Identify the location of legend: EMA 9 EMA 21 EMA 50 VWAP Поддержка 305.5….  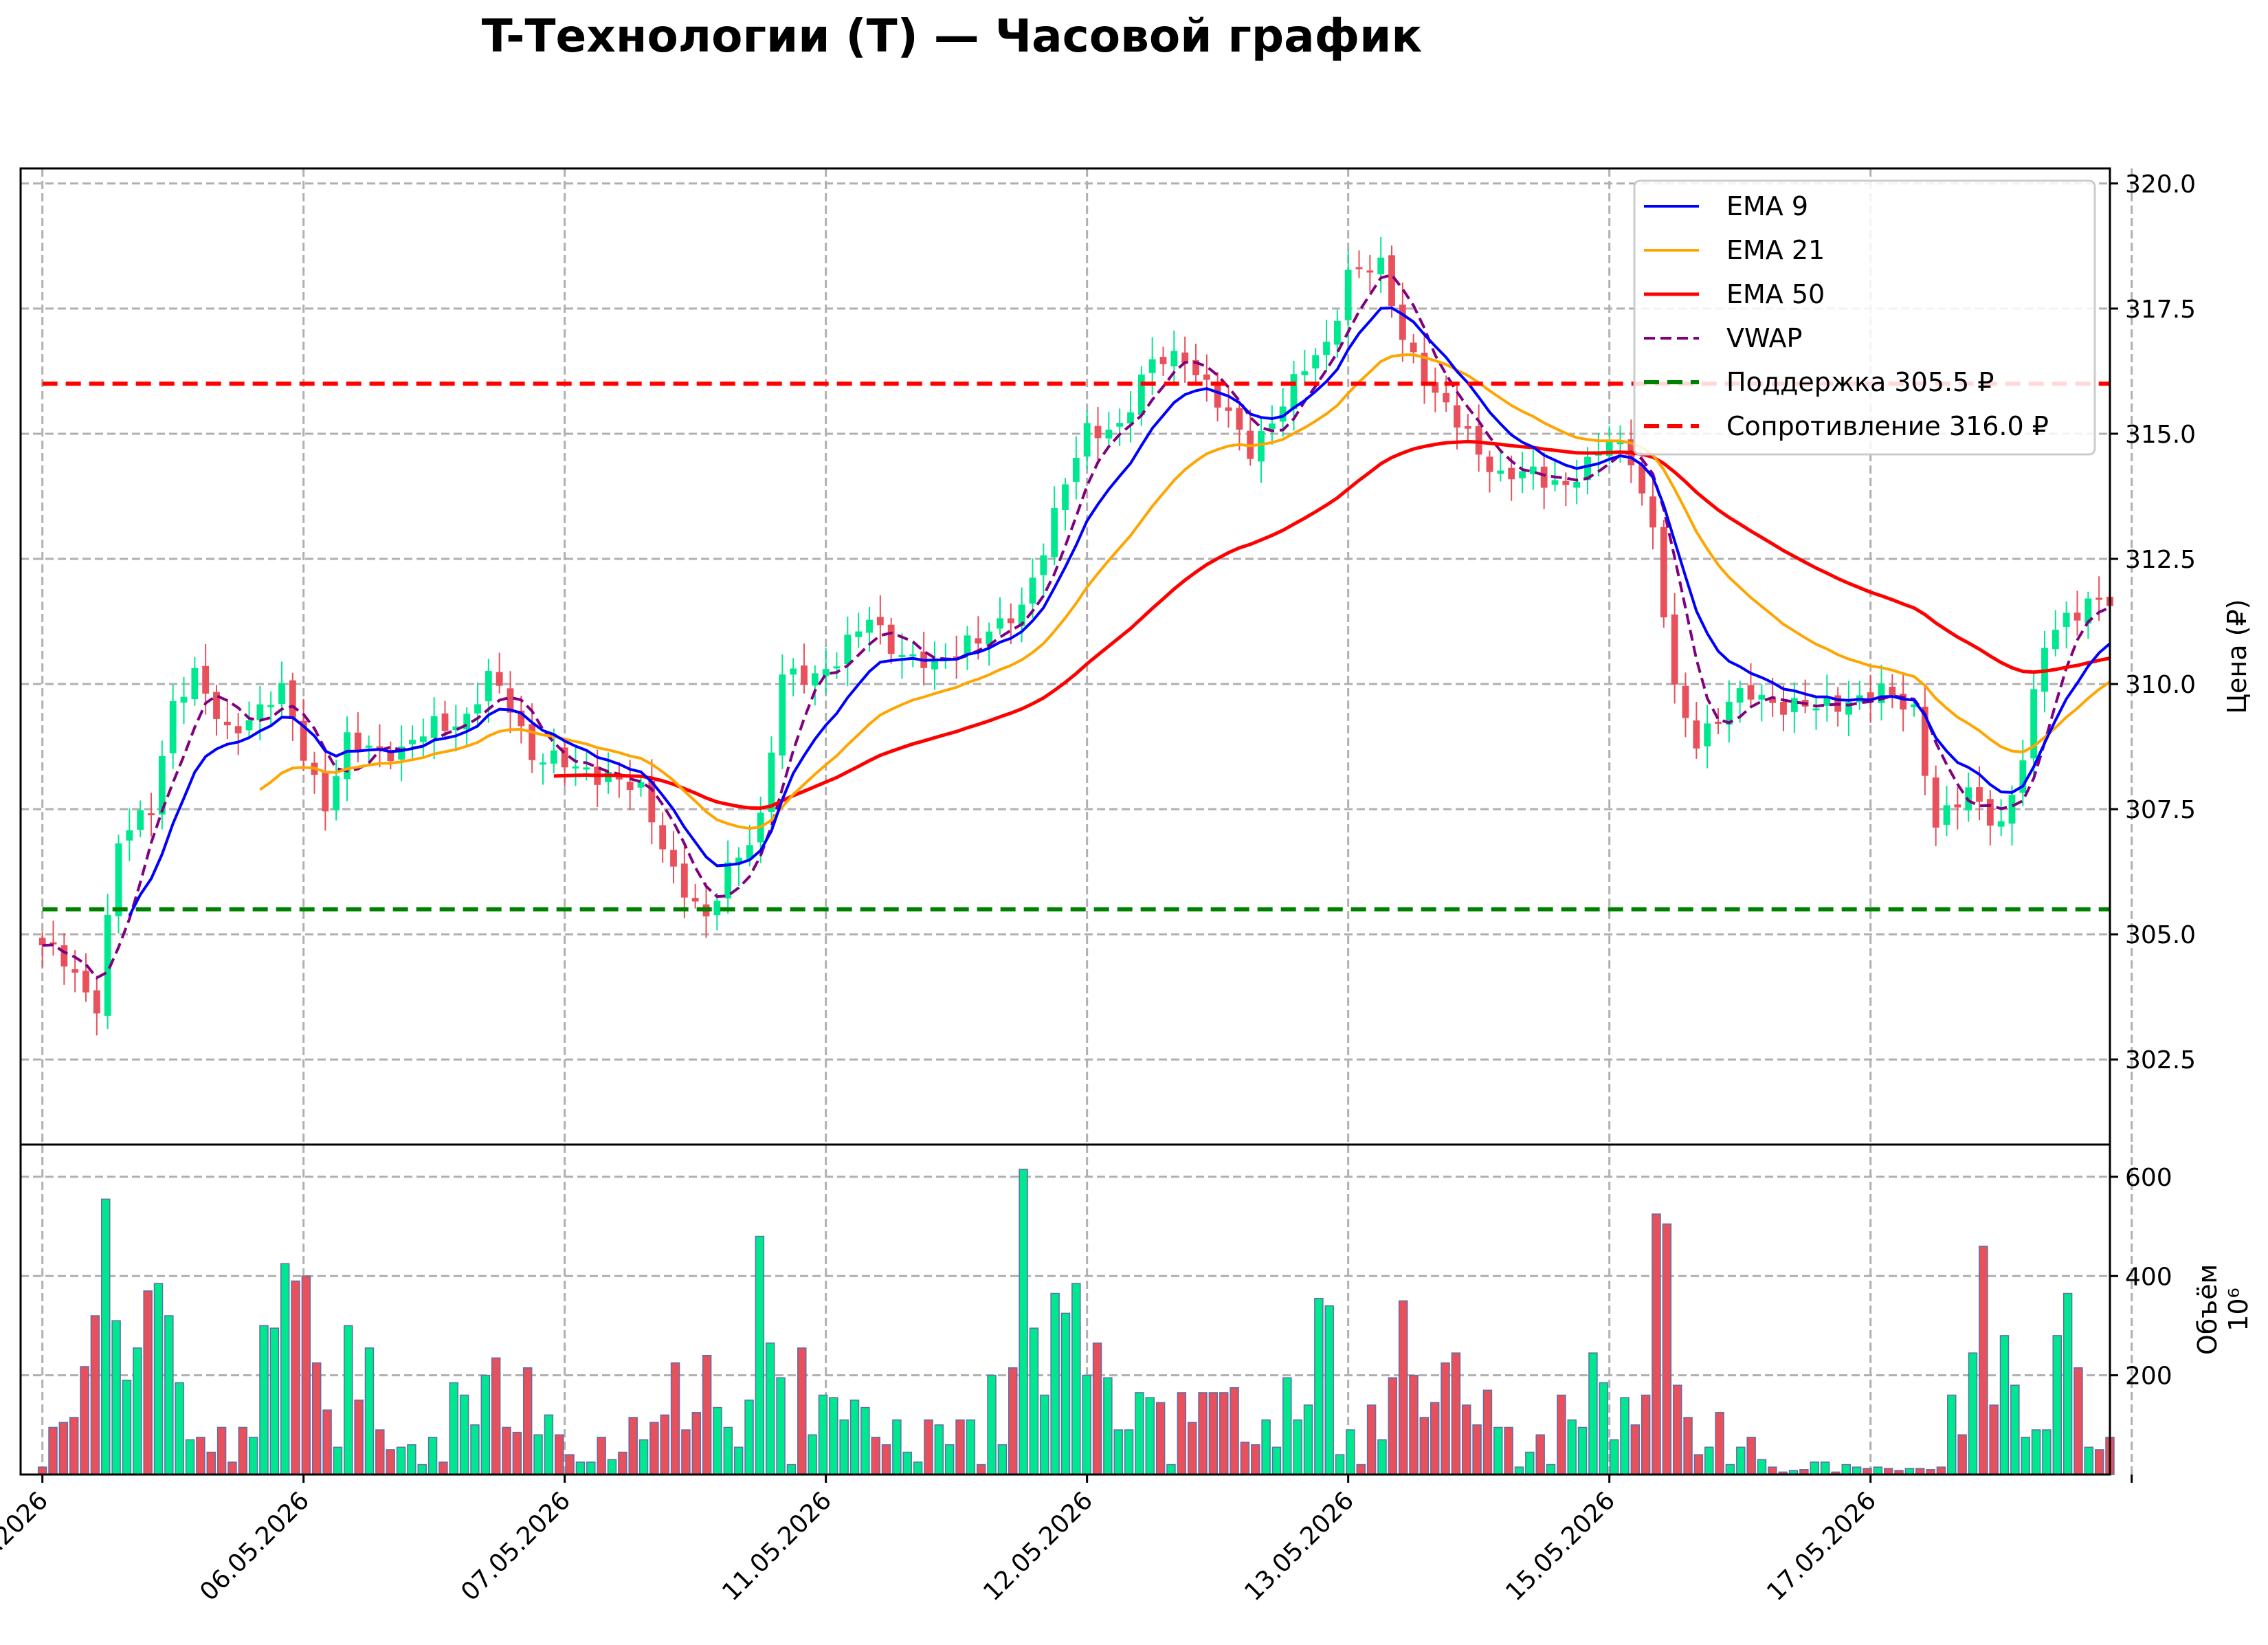
(1864, 317).